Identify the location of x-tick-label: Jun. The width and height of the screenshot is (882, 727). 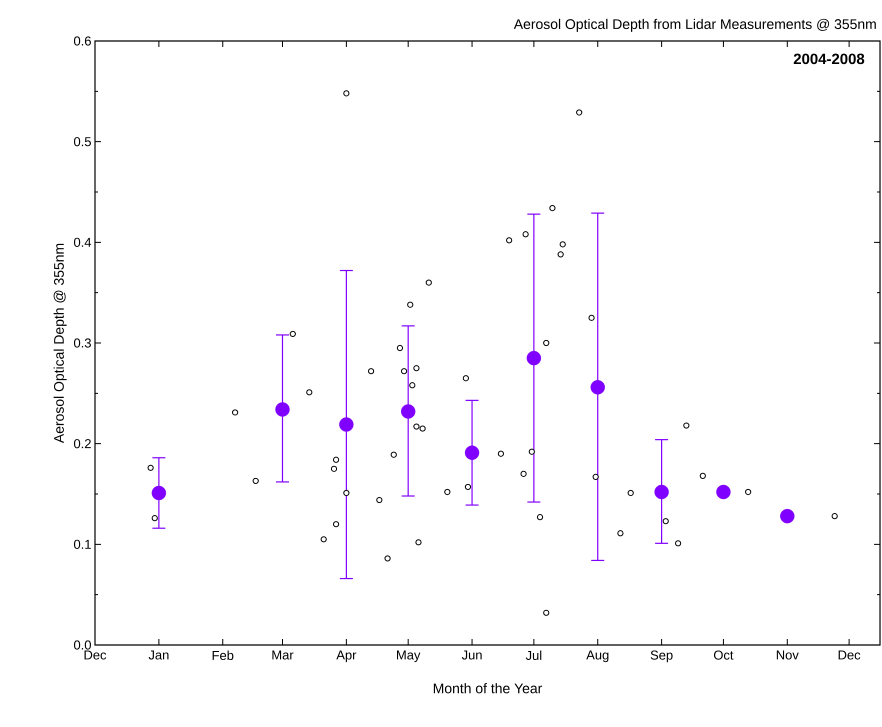
(472, 655).